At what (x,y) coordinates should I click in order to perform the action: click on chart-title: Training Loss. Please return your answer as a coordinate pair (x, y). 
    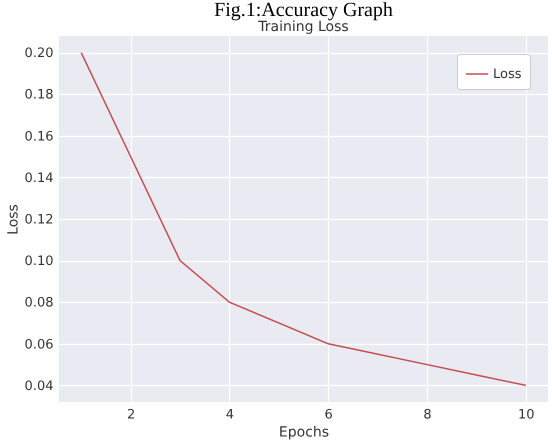
    Looking at the image, I should click on (303, 27).